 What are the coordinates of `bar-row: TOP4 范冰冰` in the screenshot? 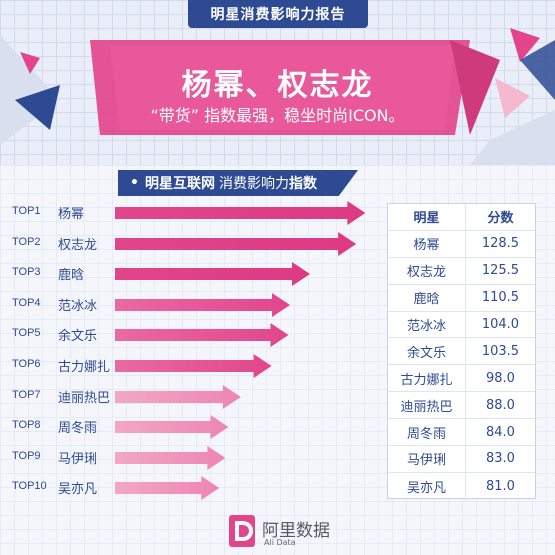 It's located at (190, 305).